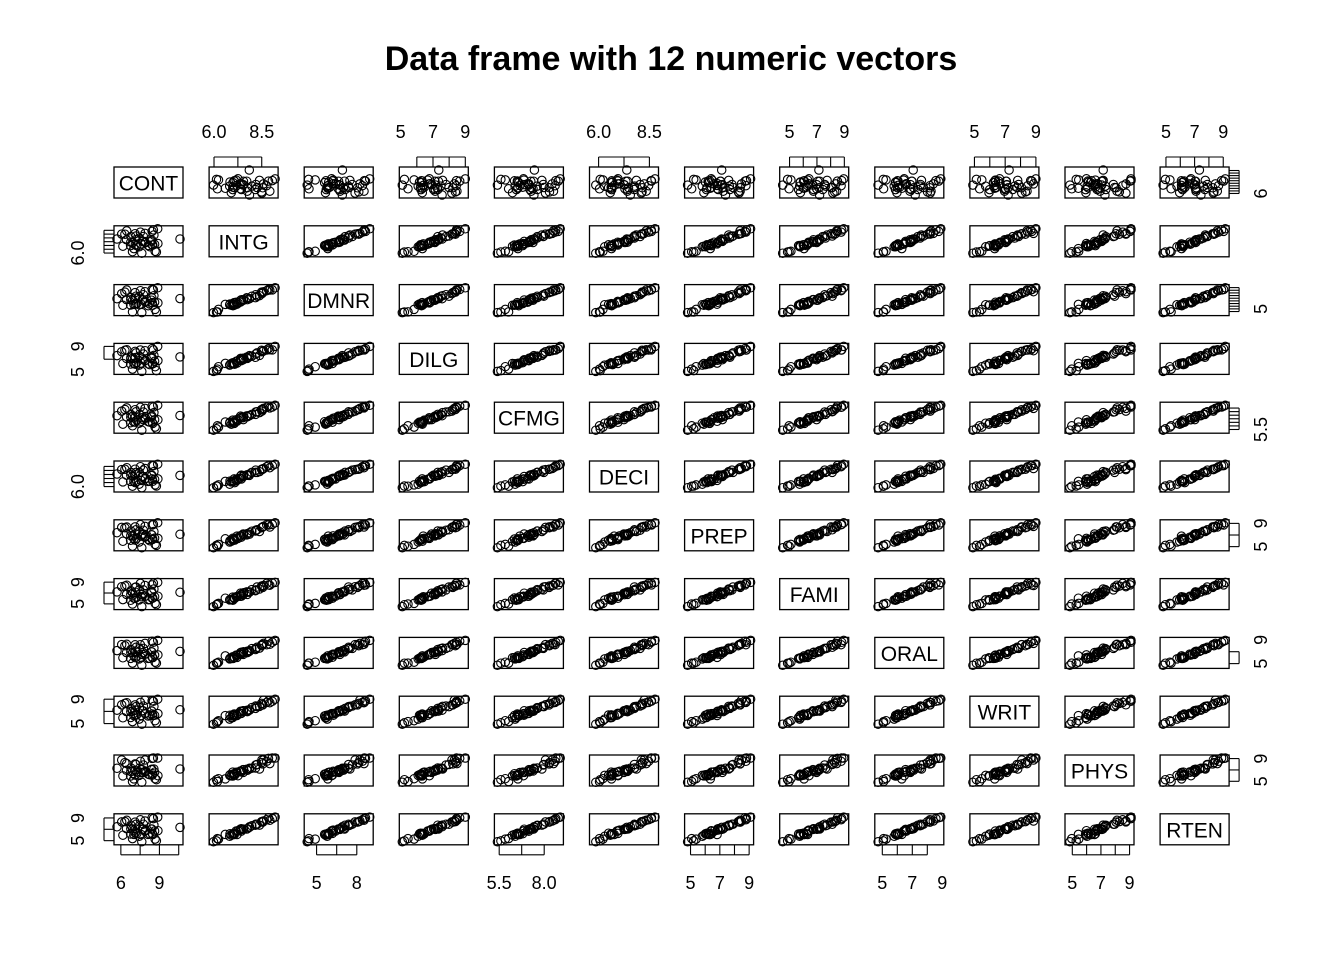 The width and height of the screenshot is (1344, 960). I want to click on panel-FAMI-PHYS, so click(1100, 594).